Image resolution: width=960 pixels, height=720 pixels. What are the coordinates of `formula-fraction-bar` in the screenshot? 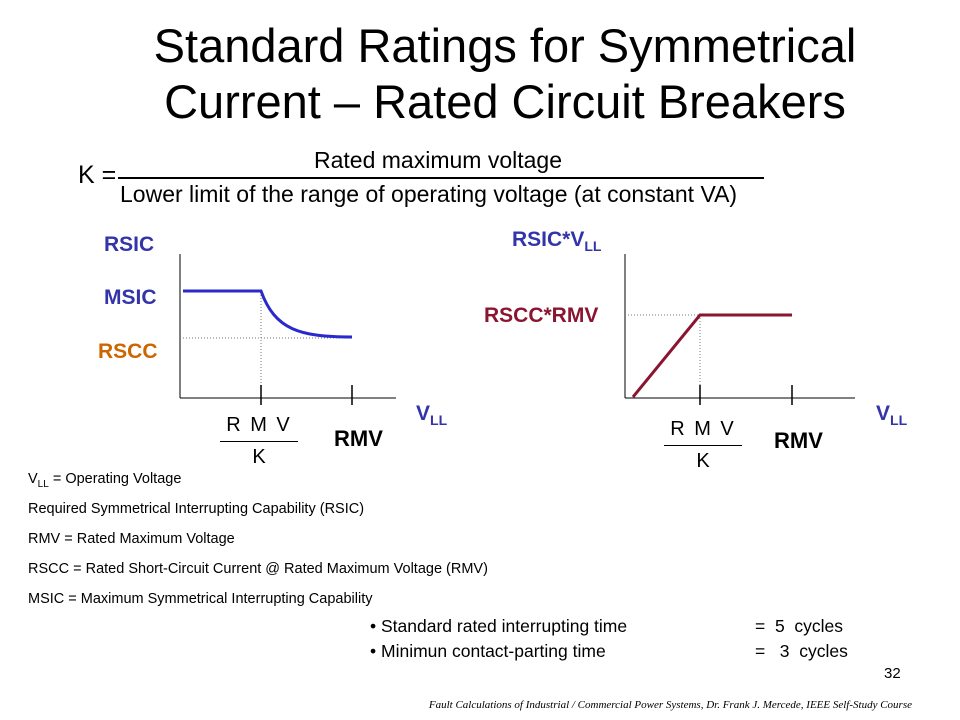 It's located at (441, 178).